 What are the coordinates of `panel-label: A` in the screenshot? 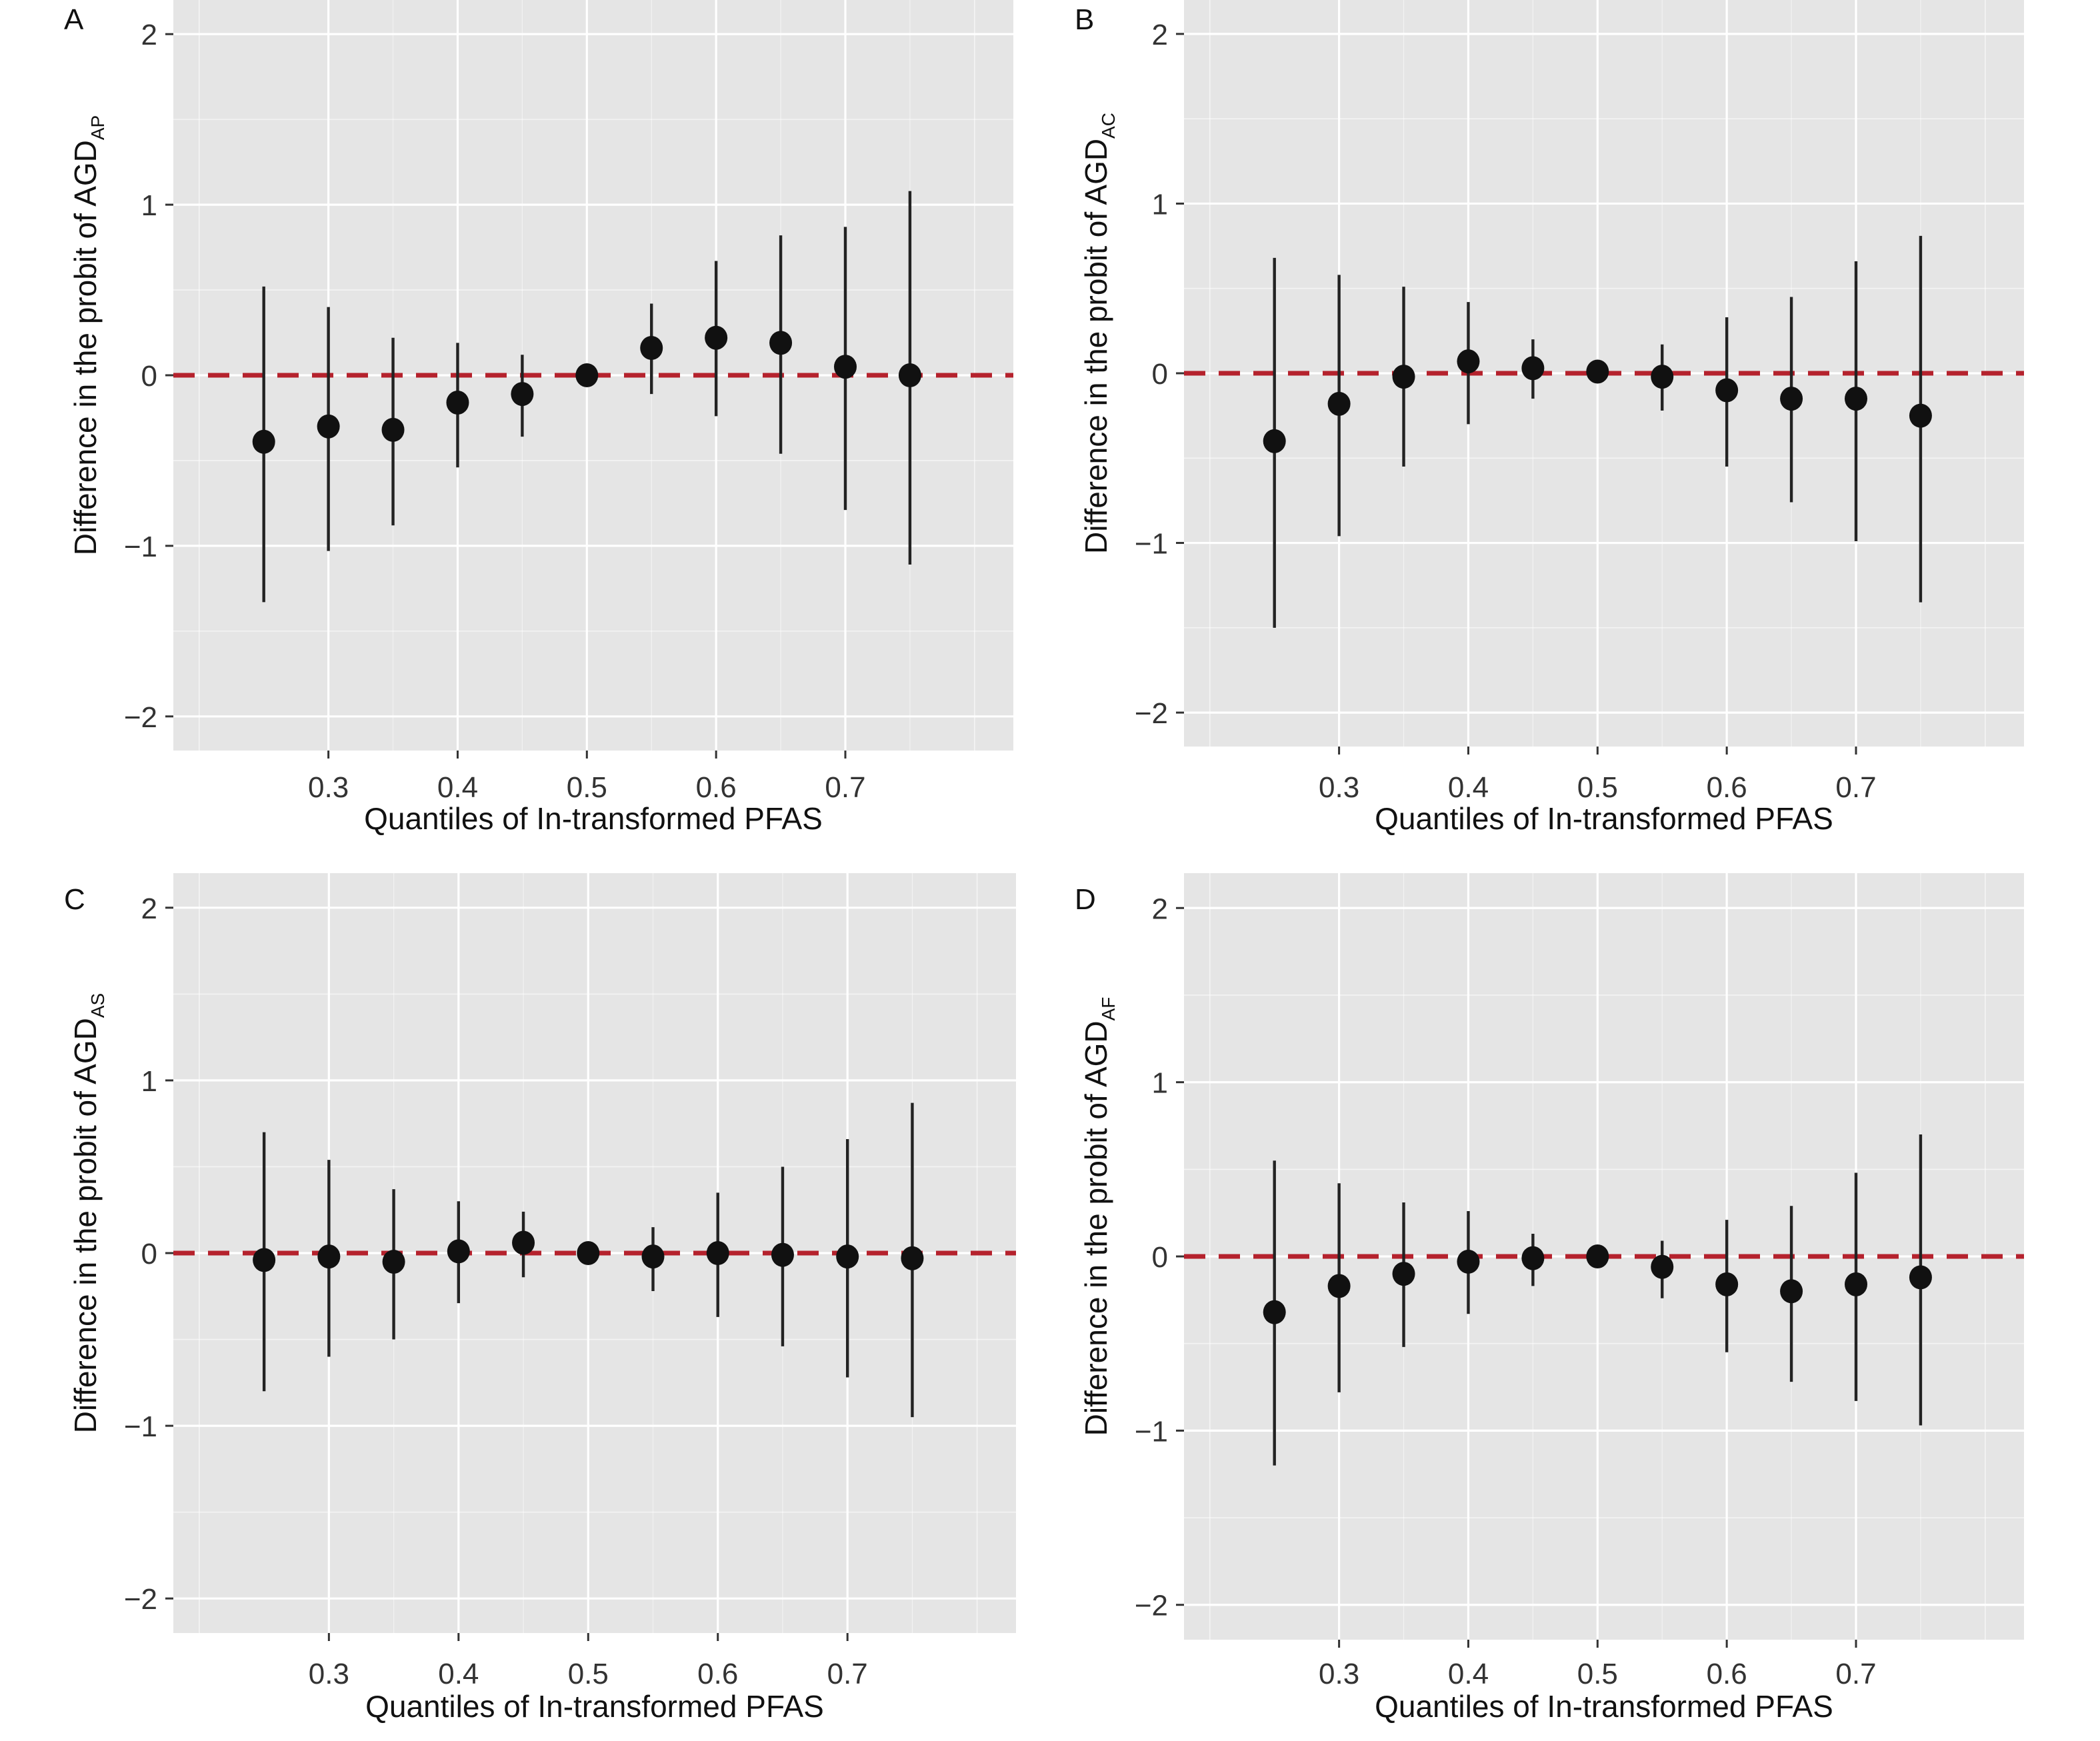 It's located at (74, 19).